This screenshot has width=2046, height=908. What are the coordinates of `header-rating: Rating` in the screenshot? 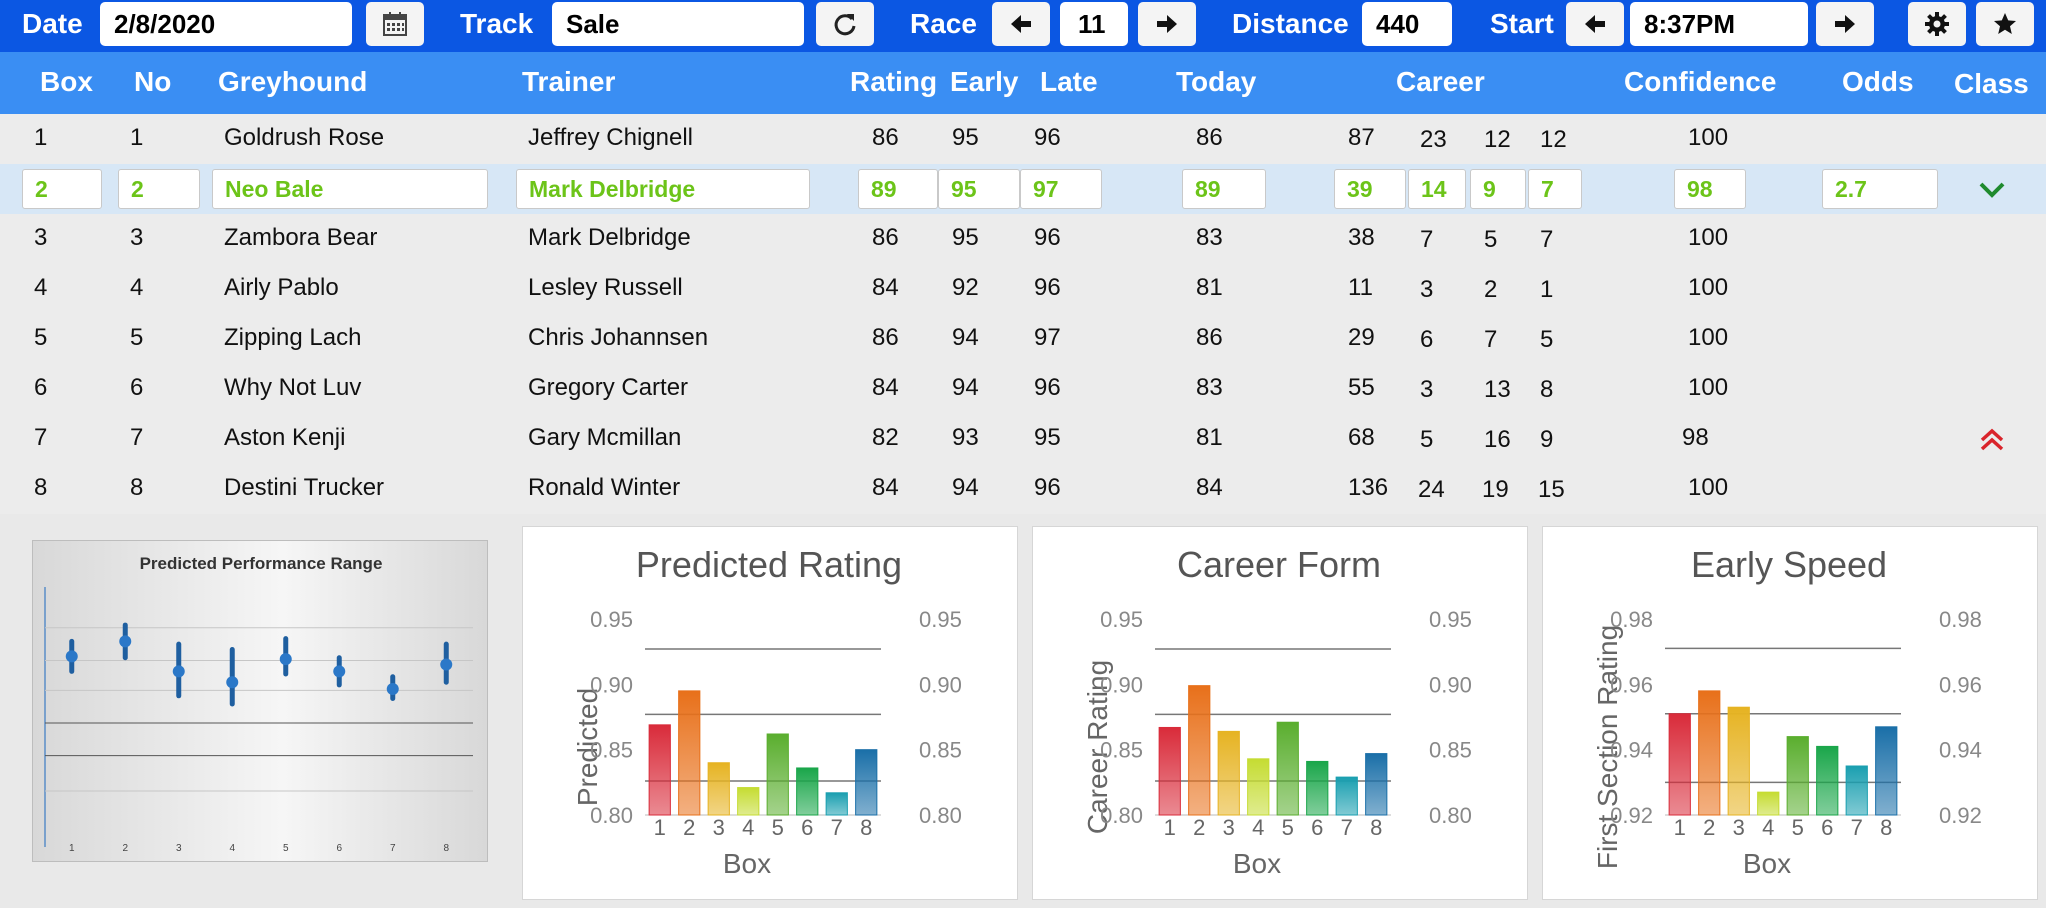 It's located at (894, 81).